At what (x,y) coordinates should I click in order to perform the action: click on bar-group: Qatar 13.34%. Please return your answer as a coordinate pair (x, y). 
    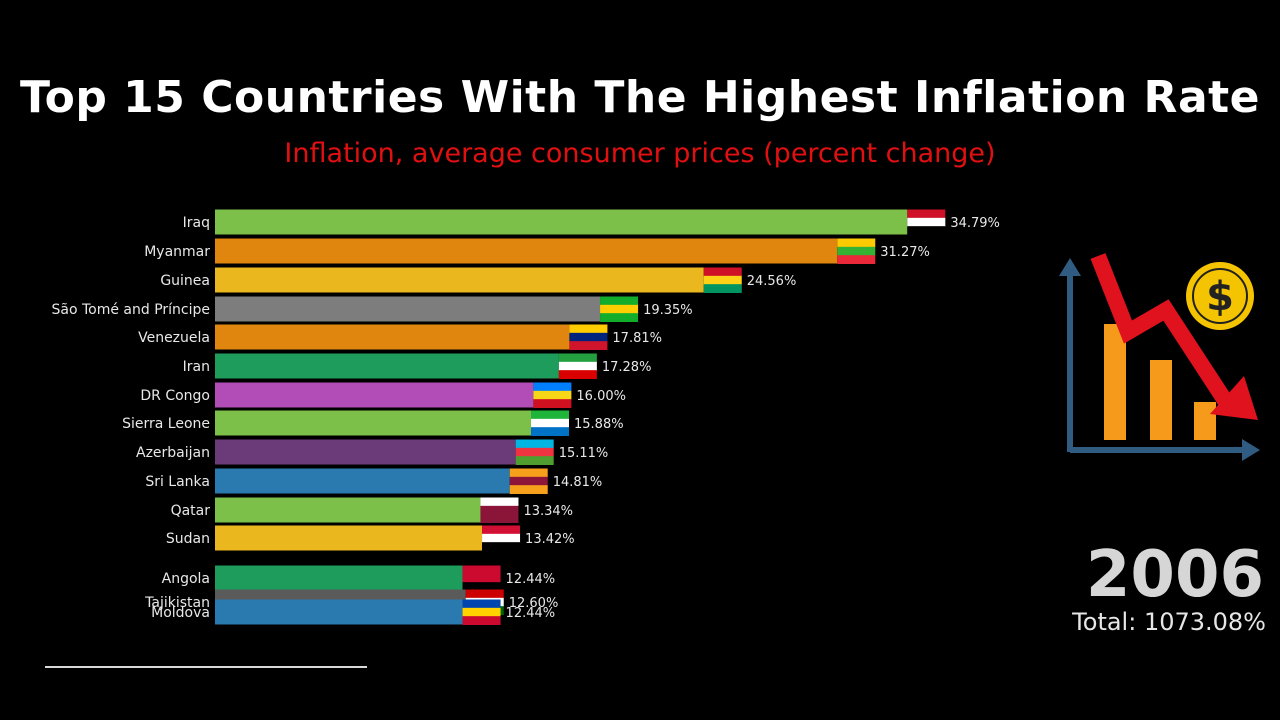
    Looking at the image, I should click on (372, 510).